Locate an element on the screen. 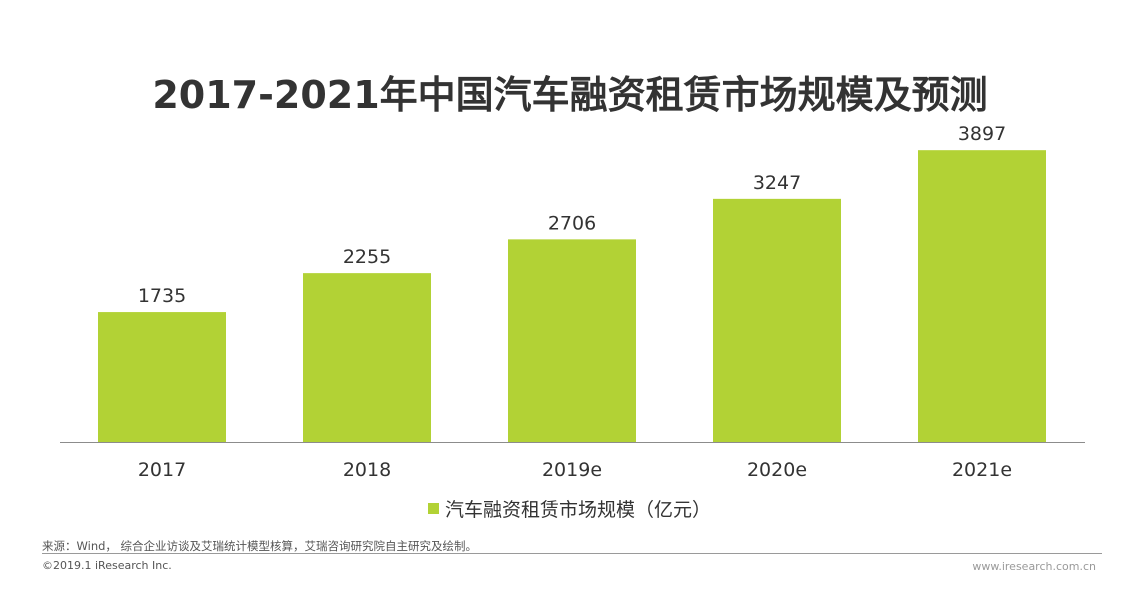  legend: 汽车融资租赁市场规模（亿元） is located at coordinates (569, 508).